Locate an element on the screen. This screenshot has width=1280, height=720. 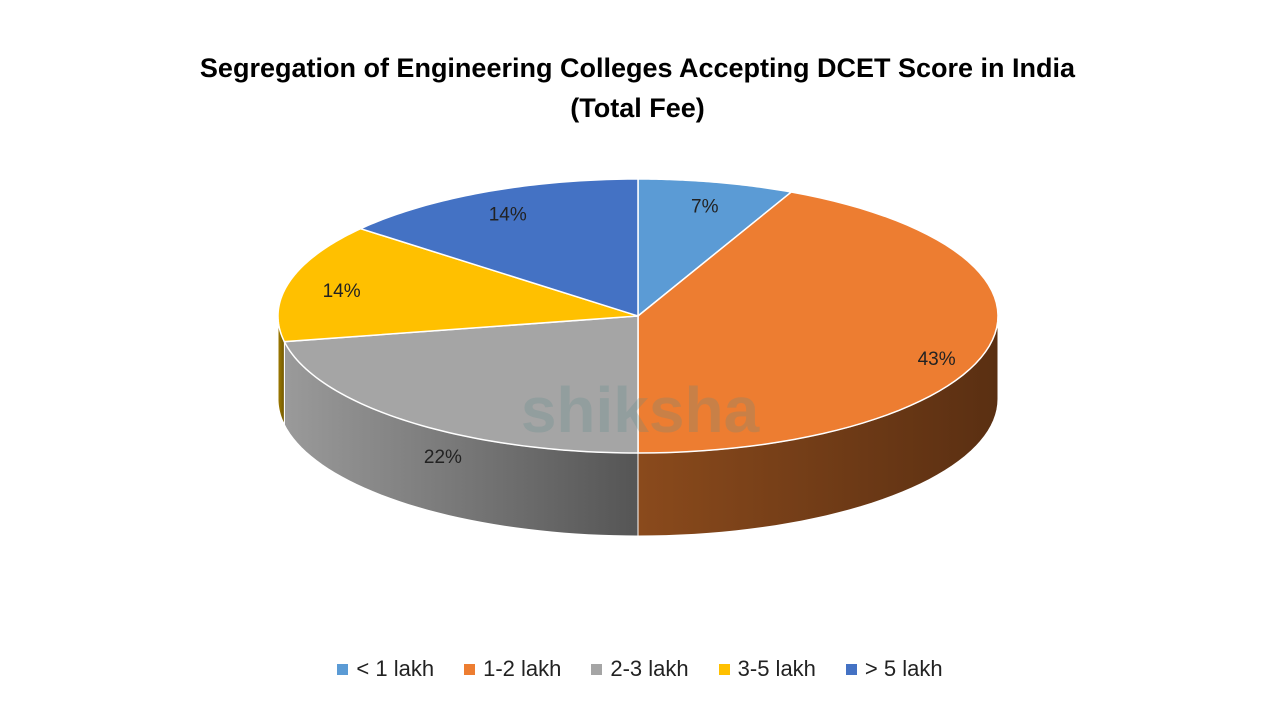
watermark-logo: shiksha is located at coordinates (640, 410).